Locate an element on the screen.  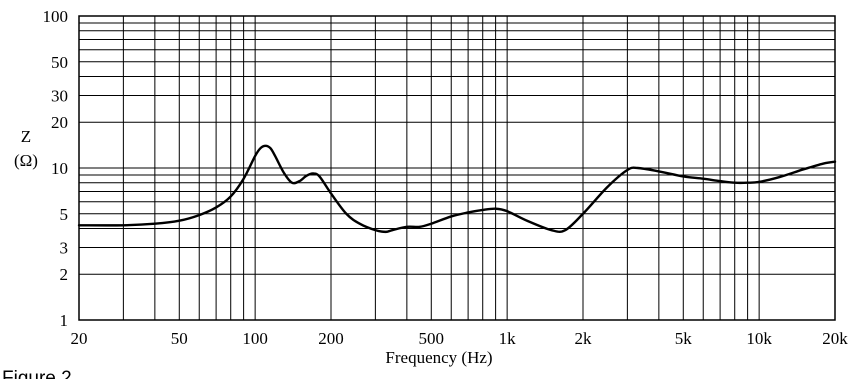
y-tick-label: 2 is located at coordinates (64, 274).